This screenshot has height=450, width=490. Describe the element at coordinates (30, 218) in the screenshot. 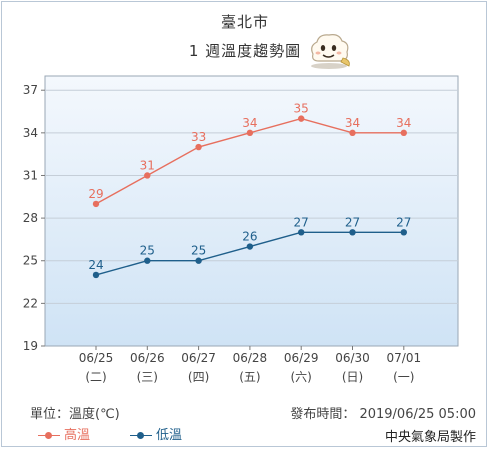

I see `y-tick-label: 28` at that location.